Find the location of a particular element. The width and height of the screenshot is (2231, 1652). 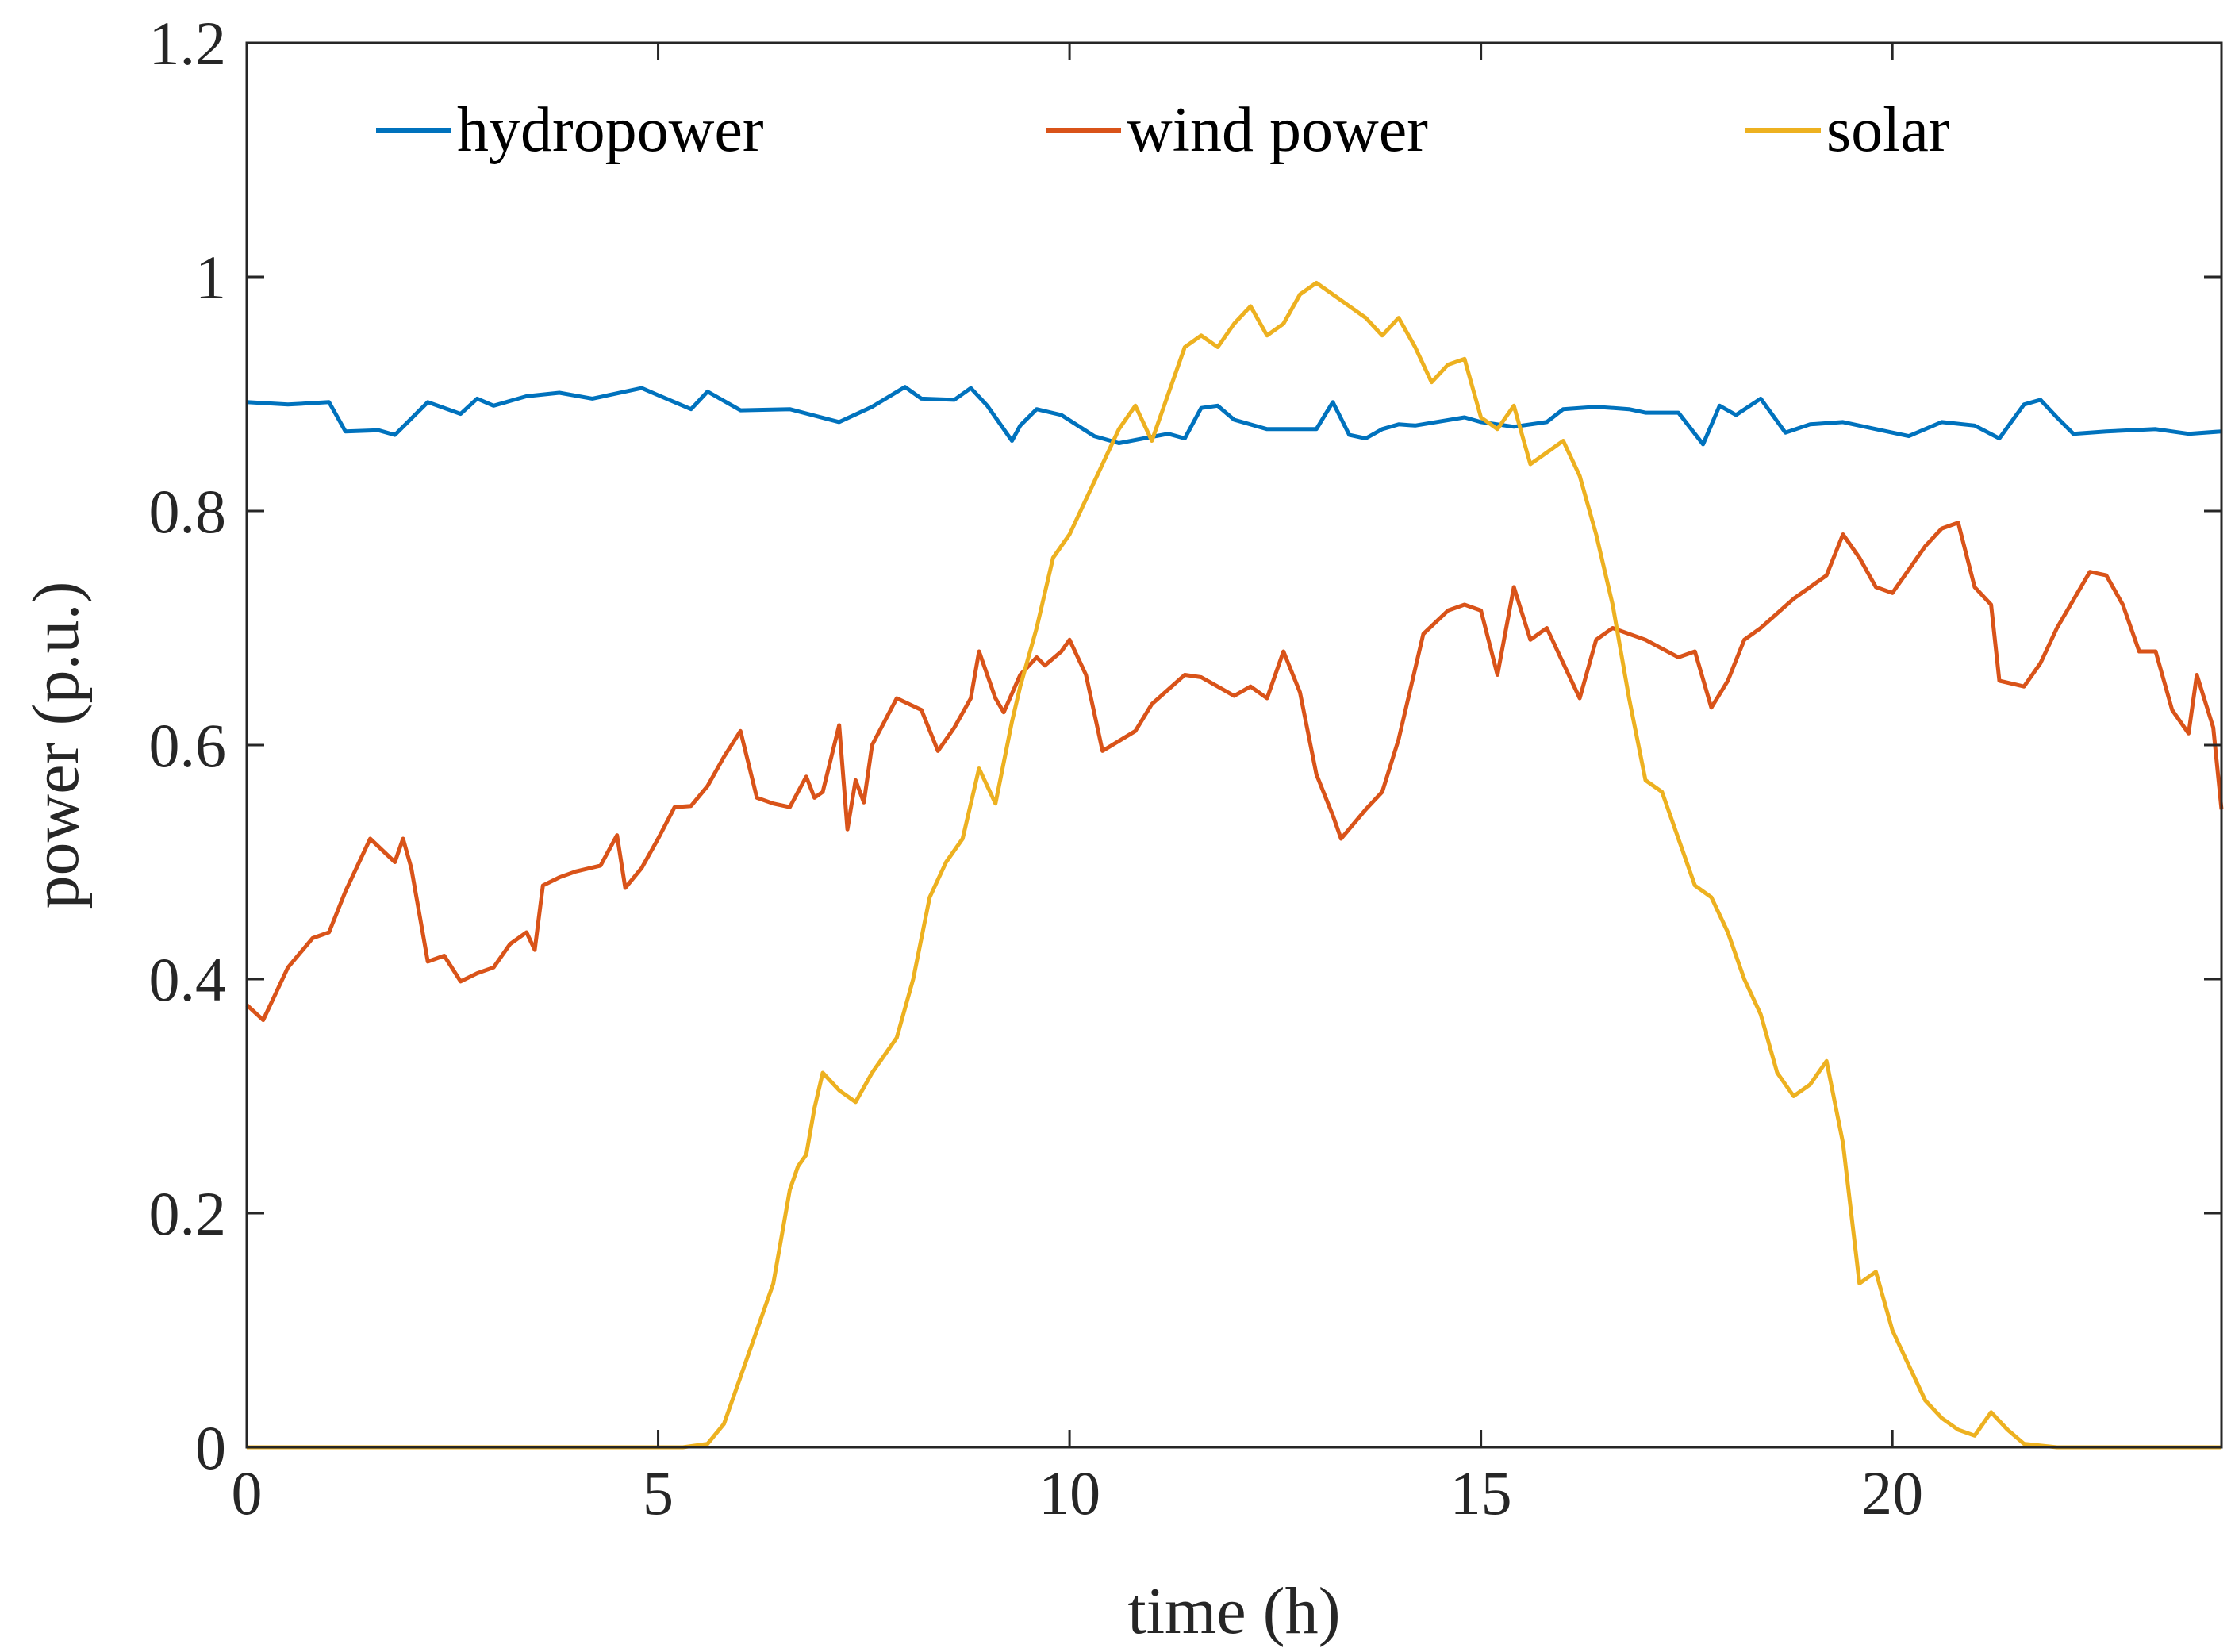

x-tick-label: 15 is located at coordinates (1481, 1492).